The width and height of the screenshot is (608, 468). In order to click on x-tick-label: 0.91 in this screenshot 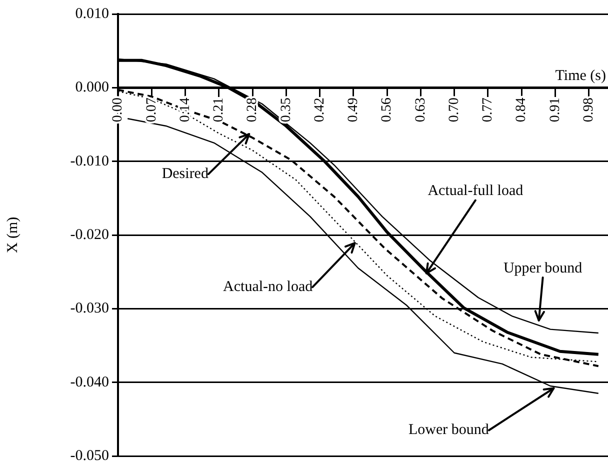, I will do `click(555, 110)`.